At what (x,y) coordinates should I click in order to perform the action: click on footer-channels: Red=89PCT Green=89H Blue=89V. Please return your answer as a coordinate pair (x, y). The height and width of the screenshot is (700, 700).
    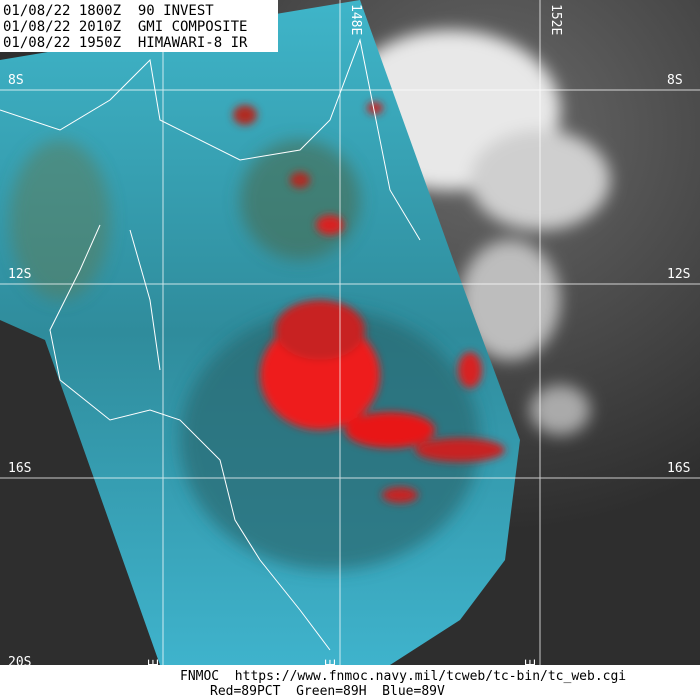
    Looking at the image, I should click on (327, 691).